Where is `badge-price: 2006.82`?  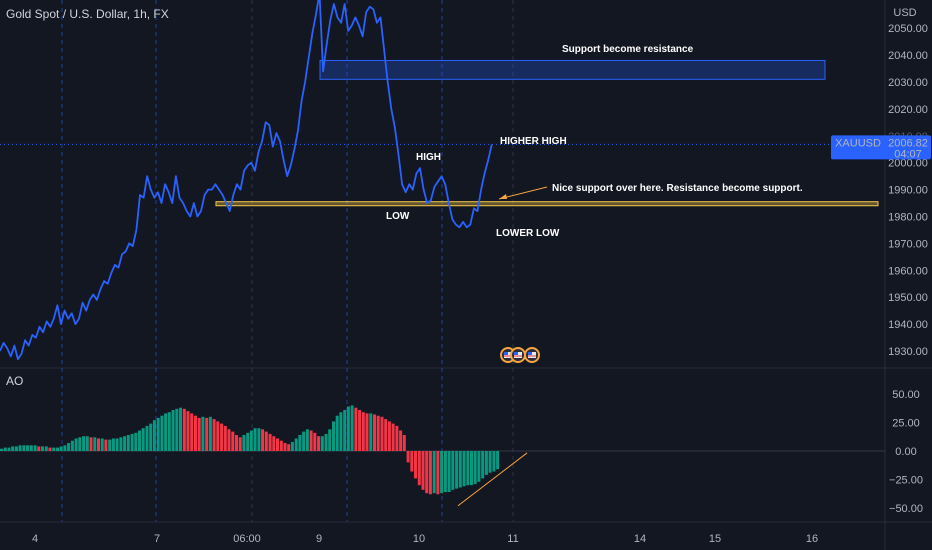 badge-price: 2006.82 is located at coordinates (908, 143).